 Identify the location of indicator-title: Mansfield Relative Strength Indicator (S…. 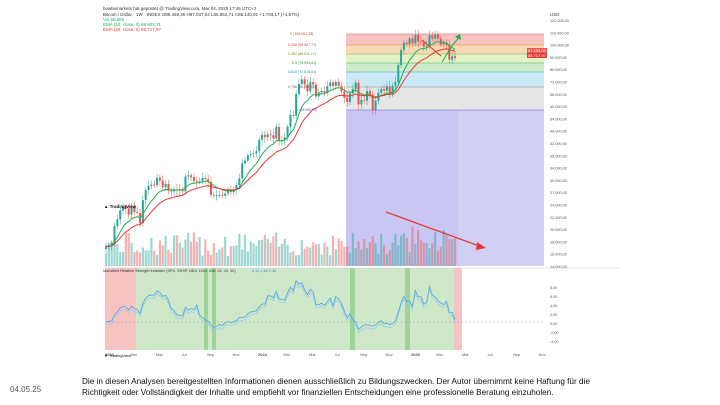
(169, 271).